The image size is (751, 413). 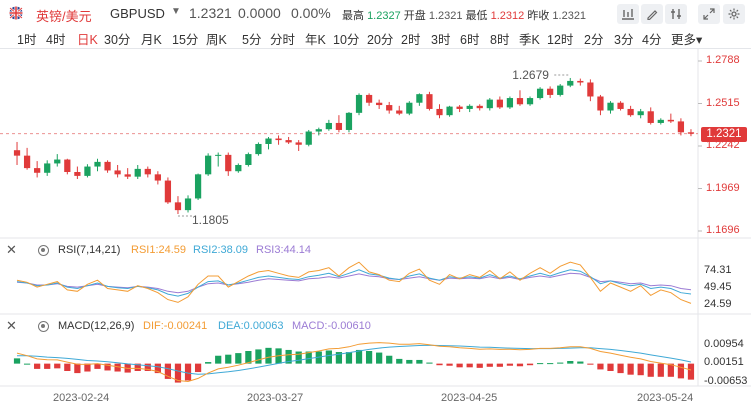 I want to click on period-tab: 2时, so click(x=411, y=40).